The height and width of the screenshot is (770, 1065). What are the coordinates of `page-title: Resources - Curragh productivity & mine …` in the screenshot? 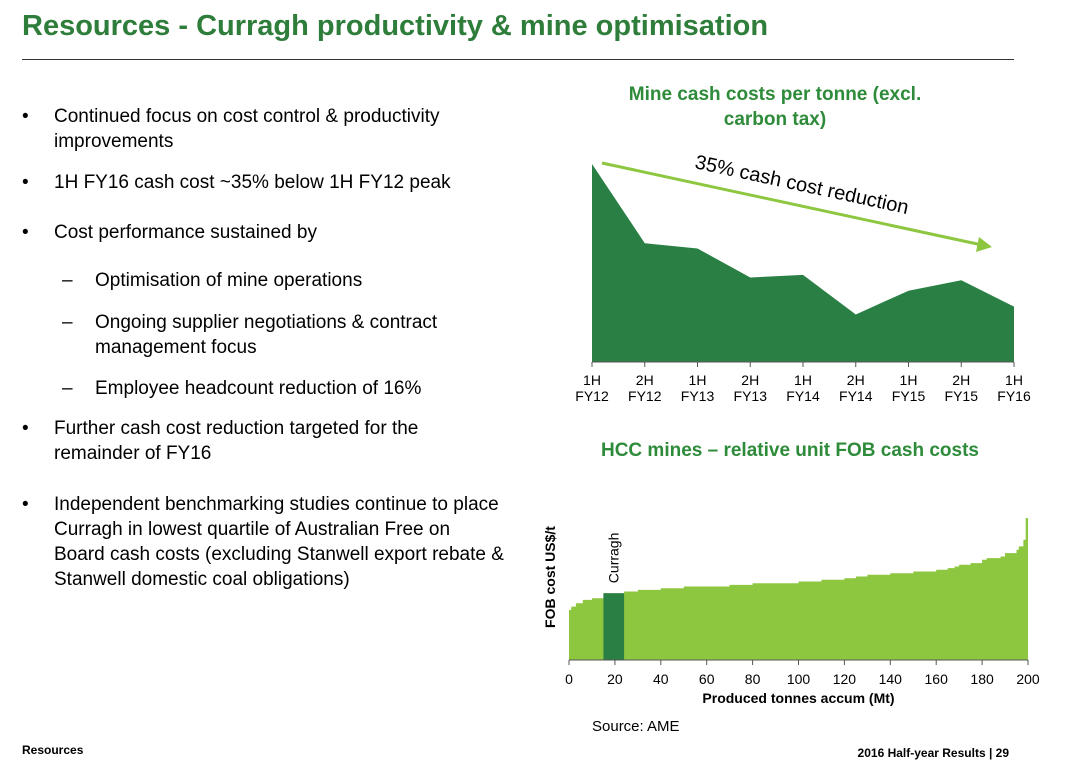 It's located at (395, 26).